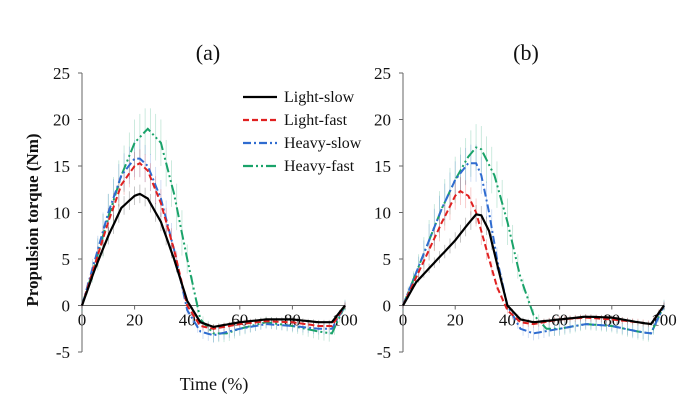  Describe the element at coordinates (208, 52) in the screenshot. I see `panel-a-label: (a)` at that location.